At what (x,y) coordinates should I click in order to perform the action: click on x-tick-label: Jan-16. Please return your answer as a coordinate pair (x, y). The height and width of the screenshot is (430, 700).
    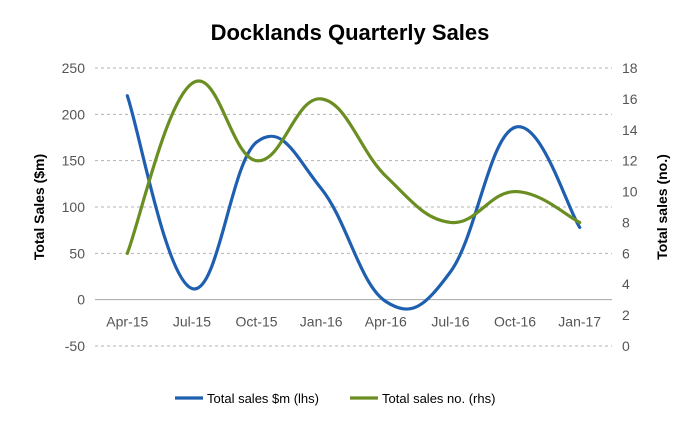
    Looking at the image, I should click on (321, 322).